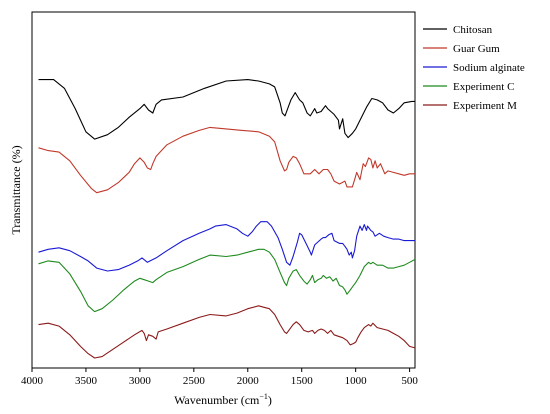 The image size is (550, 414). Describe the element at coordinates (302, 381) in the screenshot. I see `x-tick-label: 1500` at that location.